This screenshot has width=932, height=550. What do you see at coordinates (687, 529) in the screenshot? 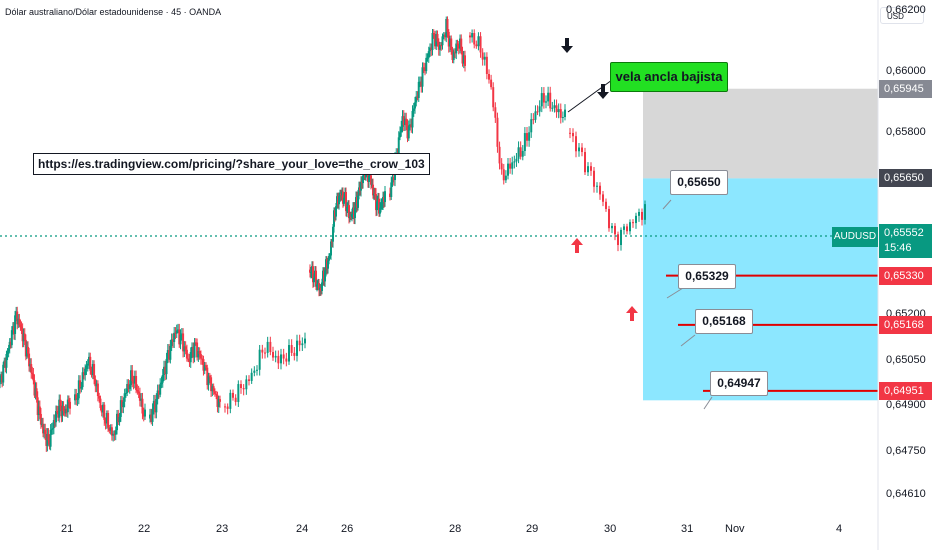
I see `x-tick-label: 31` at bounding box center [687, 529].